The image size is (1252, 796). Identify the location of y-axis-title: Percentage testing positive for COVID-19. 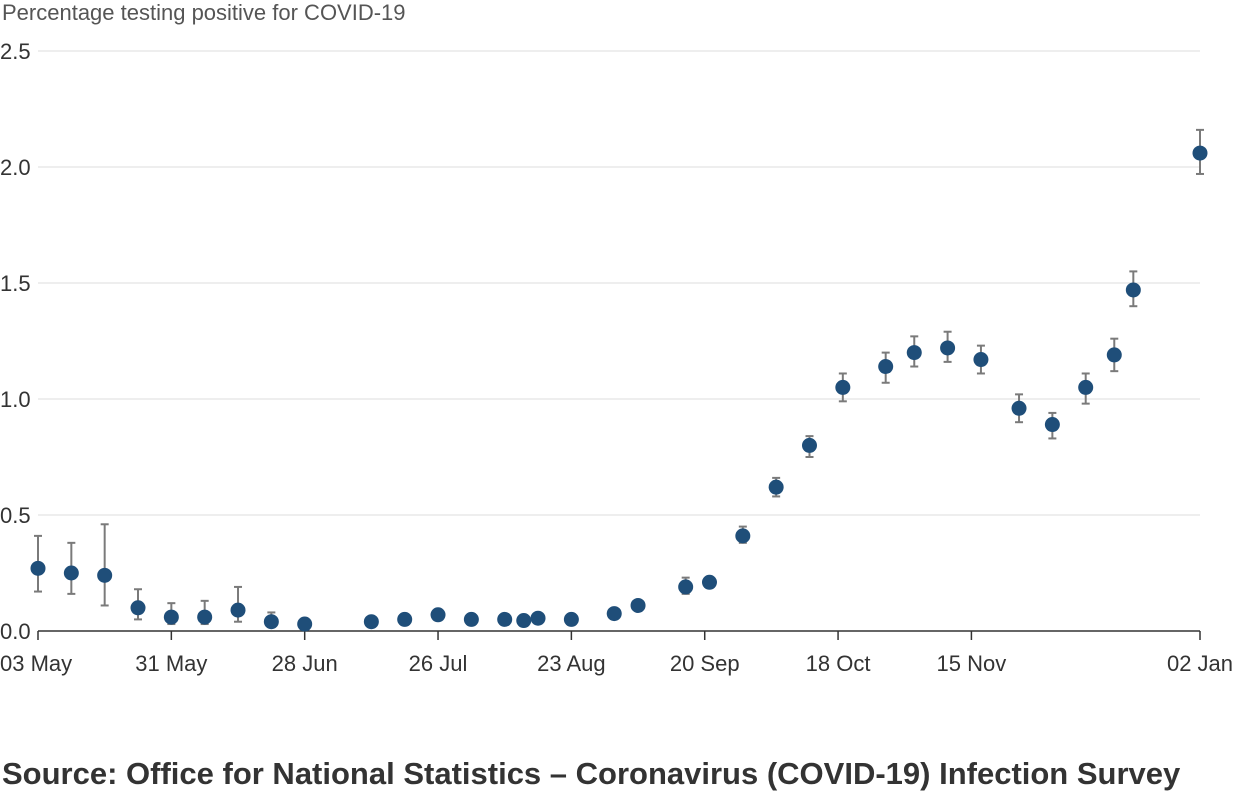
(204, 12).